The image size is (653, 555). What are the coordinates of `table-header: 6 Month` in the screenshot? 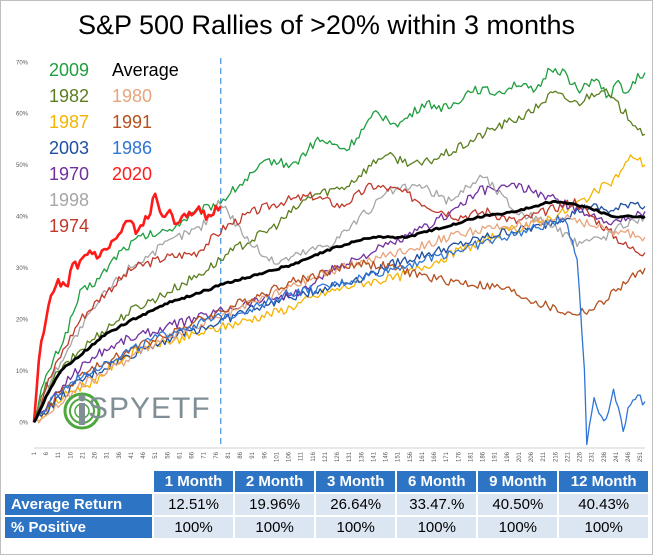 It's located at (437, 481).